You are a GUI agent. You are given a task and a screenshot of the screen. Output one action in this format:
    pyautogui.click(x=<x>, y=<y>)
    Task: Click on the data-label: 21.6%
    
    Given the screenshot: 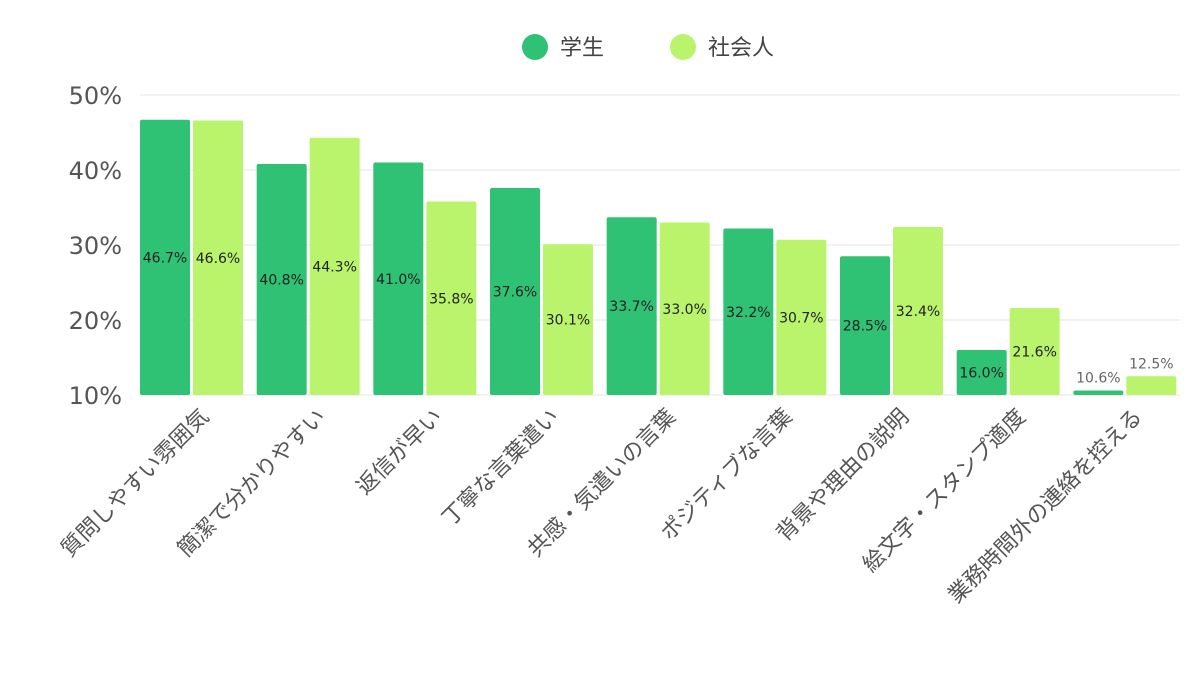 What is the action you would take?
    pyautogui.click(x=1034, y=353)
    